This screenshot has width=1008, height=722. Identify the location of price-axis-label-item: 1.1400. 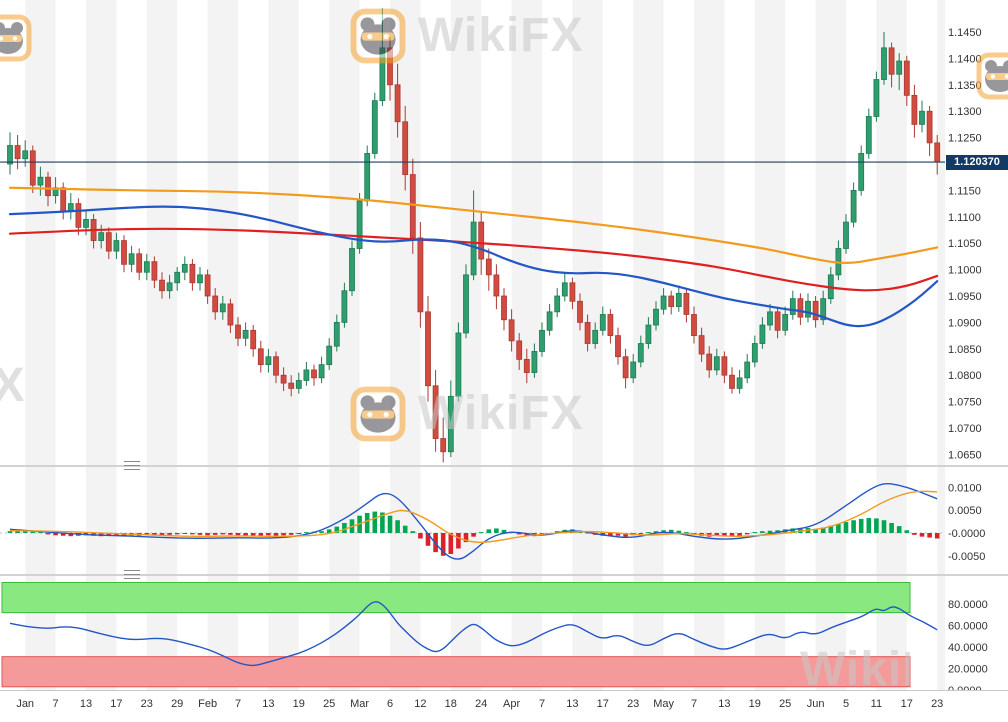
(965, 59).